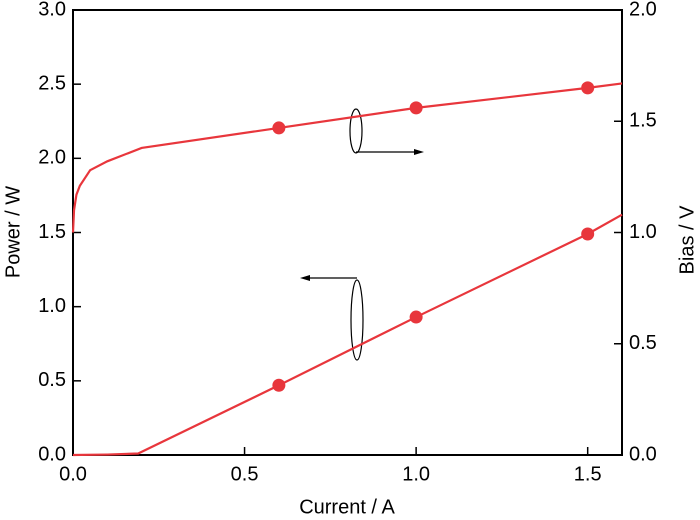  What do you see at coordinates (13, 232) in the screenshot?
I see `y-axis-label: Power / W` at bounding box center [13, 232].